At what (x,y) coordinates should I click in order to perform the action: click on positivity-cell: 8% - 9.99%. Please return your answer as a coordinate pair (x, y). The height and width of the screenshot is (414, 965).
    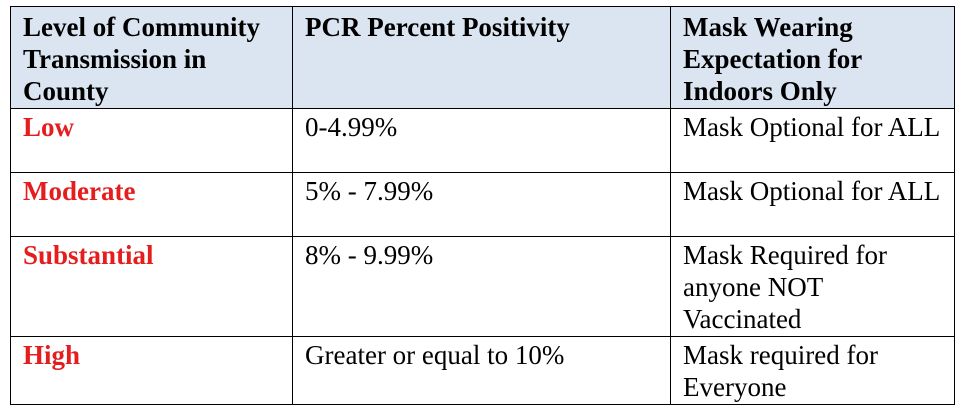
    Looking at the image, I should click on (481, 286).